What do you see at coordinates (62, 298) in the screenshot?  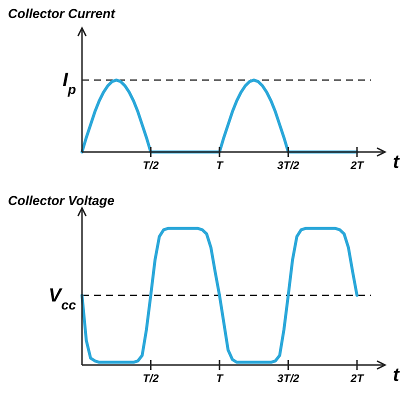 I see `ref-line-label: V$_{cc}$` at bounding box center [62, 298].